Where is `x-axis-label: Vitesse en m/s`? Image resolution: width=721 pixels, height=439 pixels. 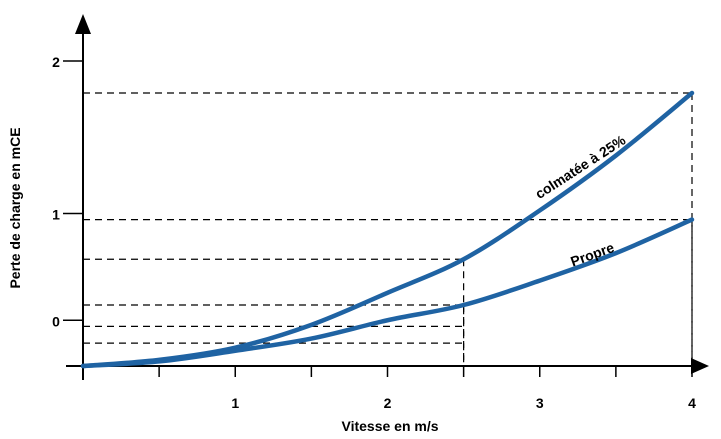 x-axis-label: Vitesse en m/s is located at coordinates (389, 426).